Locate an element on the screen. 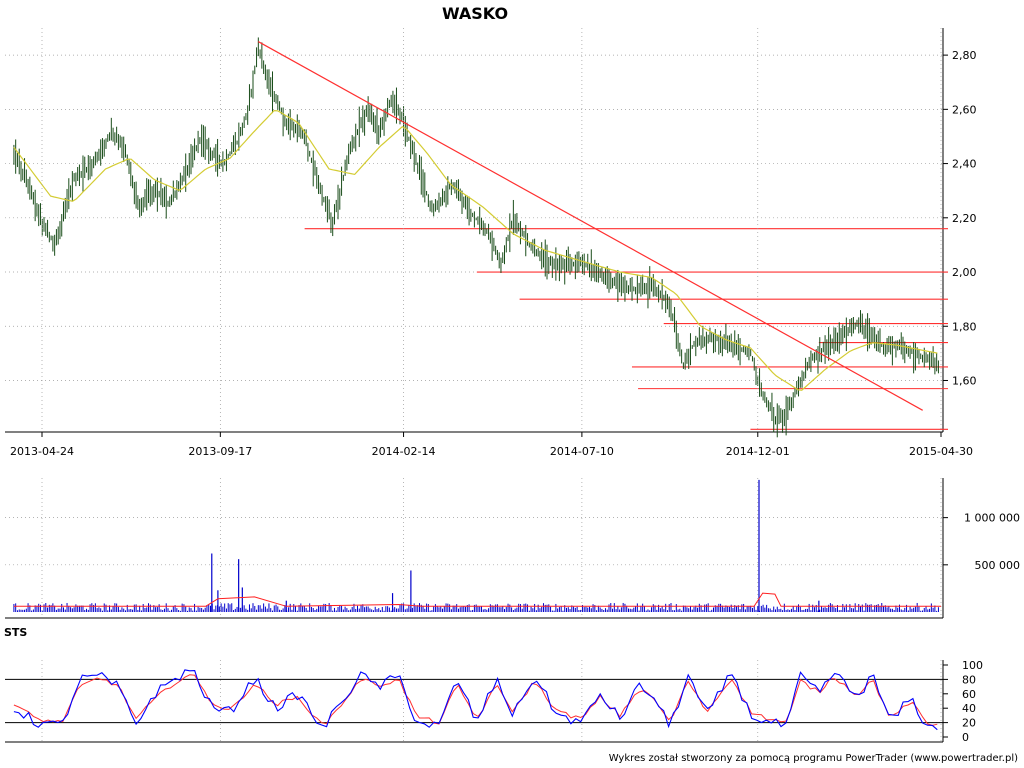  volume-tick-label: 1 000 000 is located at coordinates (992, 518).